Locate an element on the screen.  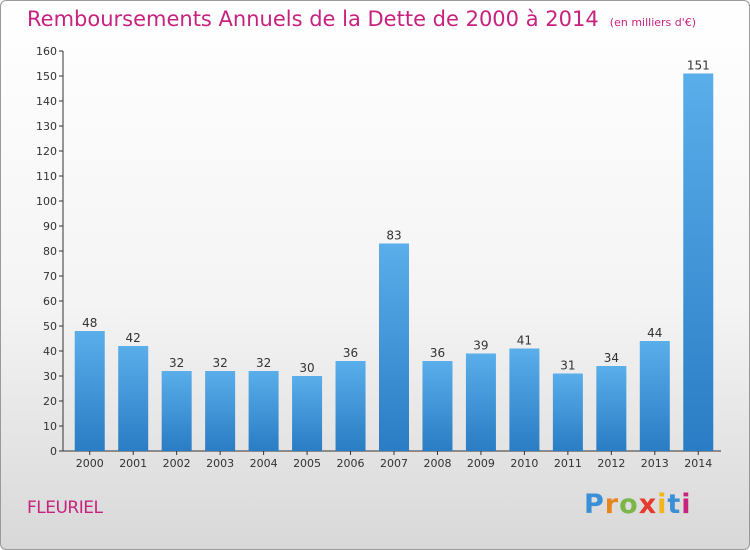
x-tick-label: 2001 is located at coordinates (133, 463).